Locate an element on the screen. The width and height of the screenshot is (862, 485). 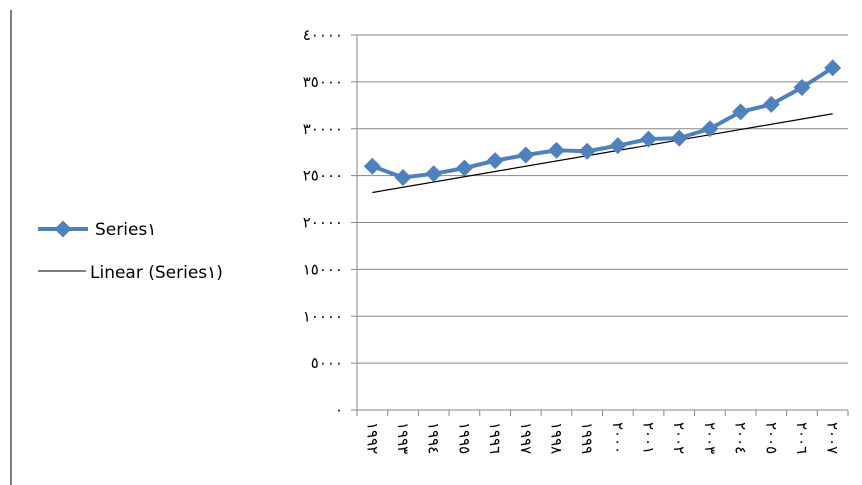
x-tick-label: ٢٠٠٠ is located at coordinates (618, 438).